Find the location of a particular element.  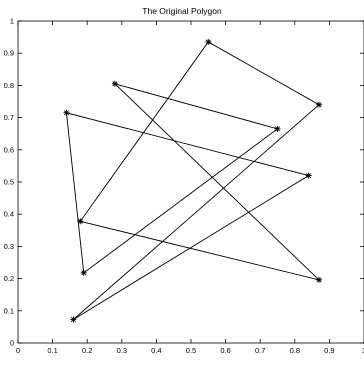

y-tick-label: 0.1 is located at coordinates (9, 310).